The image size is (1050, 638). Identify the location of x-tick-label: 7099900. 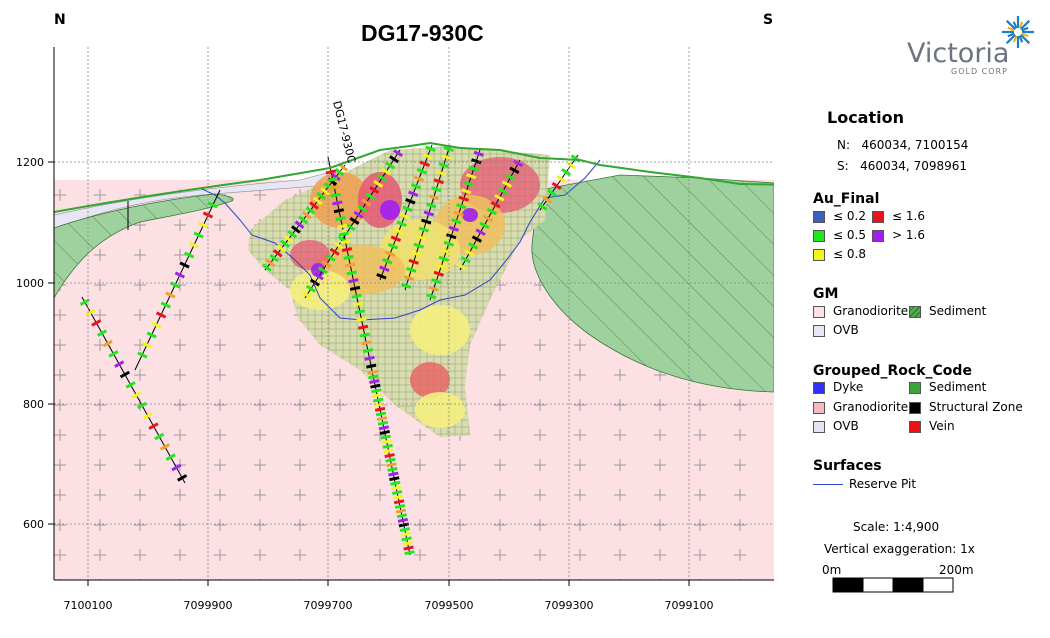
(208, 605).